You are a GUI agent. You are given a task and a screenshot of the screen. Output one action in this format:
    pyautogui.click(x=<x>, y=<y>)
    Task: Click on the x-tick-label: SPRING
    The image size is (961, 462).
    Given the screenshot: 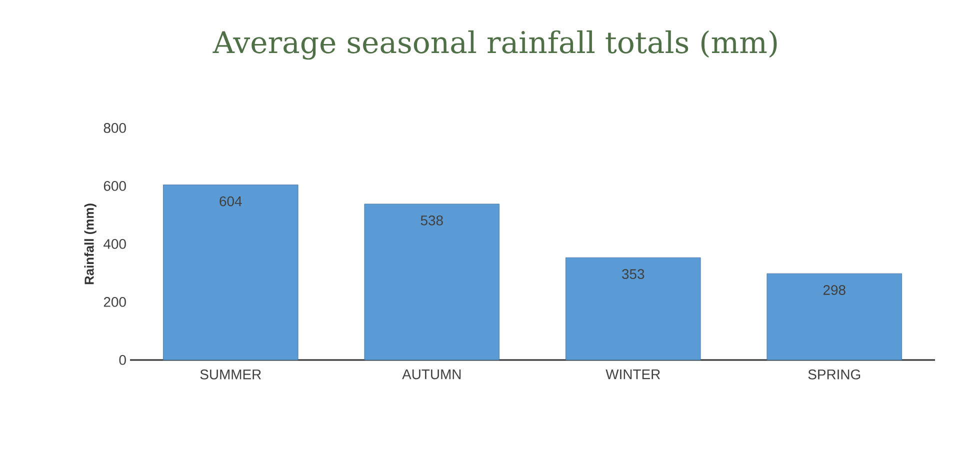 What is the action you would take?
    pyautogui.click(x=834, y=374)
    